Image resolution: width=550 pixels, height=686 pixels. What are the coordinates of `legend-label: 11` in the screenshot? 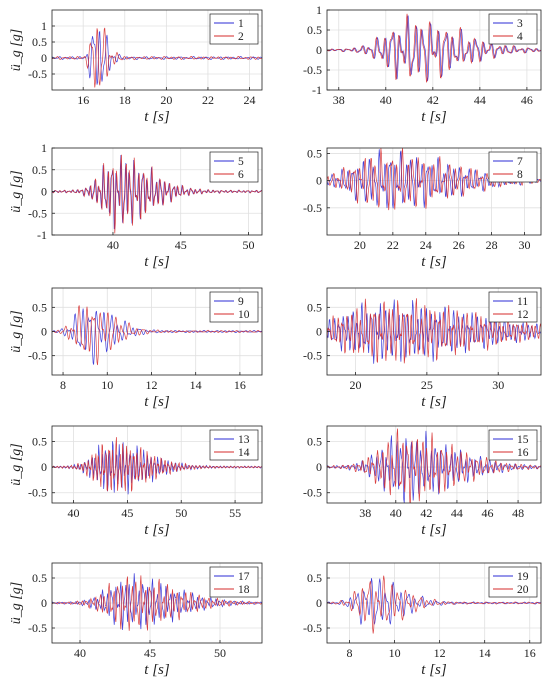 It's located at (522, 302).